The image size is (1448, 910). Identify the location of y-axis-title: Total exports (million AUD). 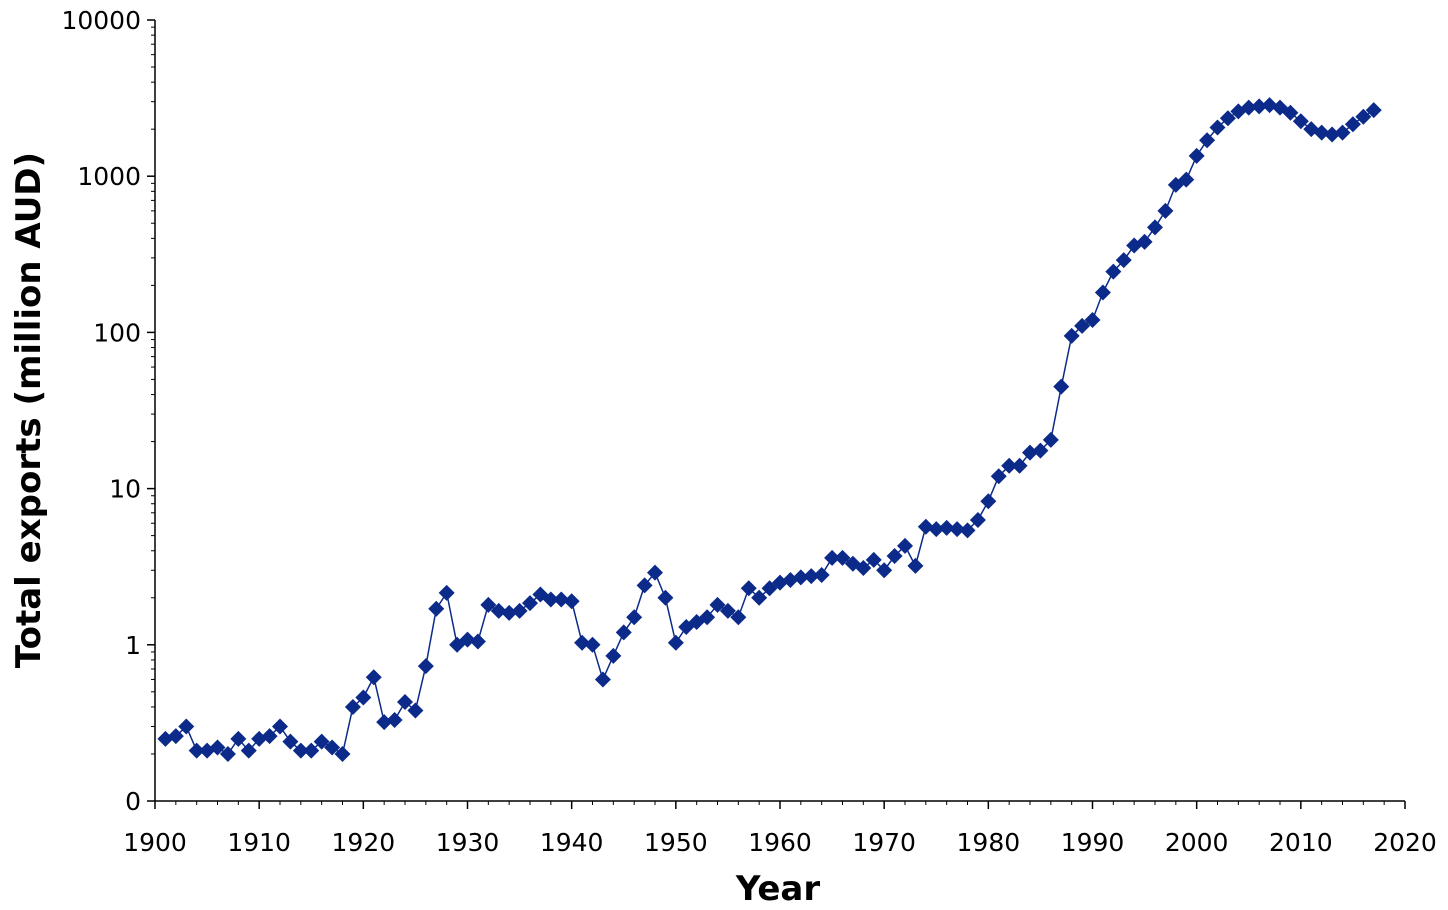
(29, 410).